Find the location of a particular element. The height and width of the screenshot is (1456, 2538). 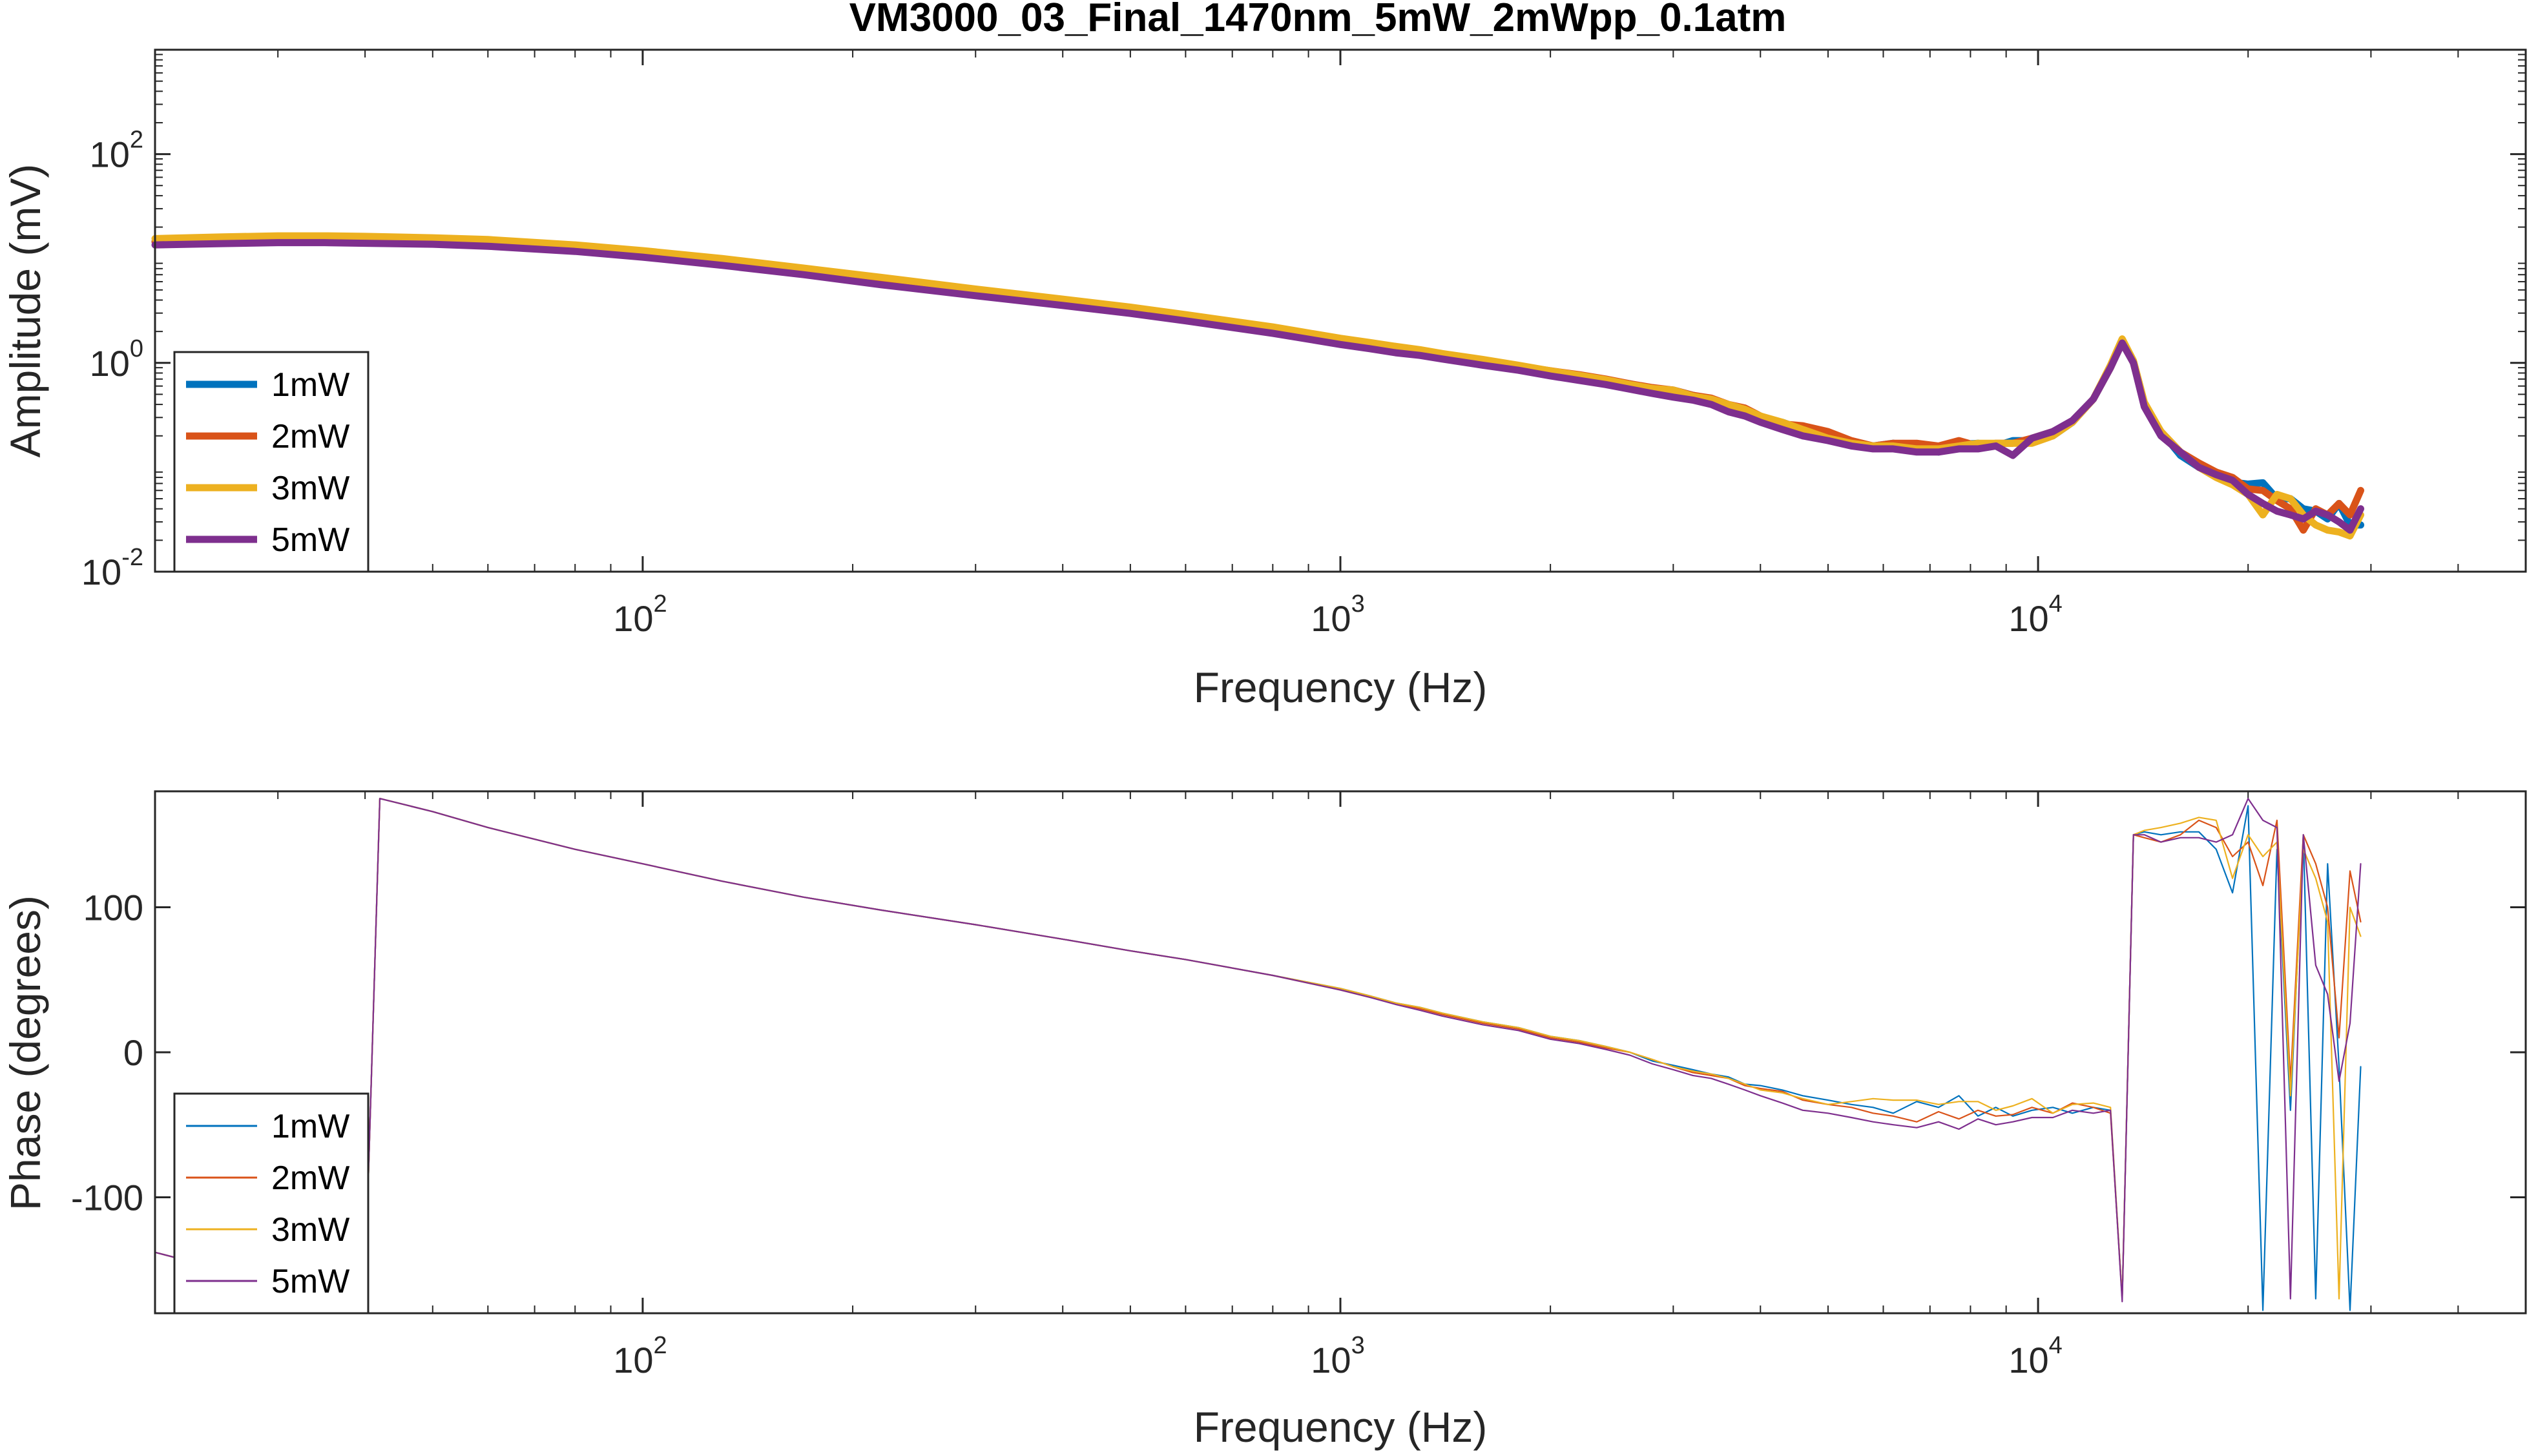

phase-x-axis-label: Frequency (Hz) is located at coordinates (1341, 1427).